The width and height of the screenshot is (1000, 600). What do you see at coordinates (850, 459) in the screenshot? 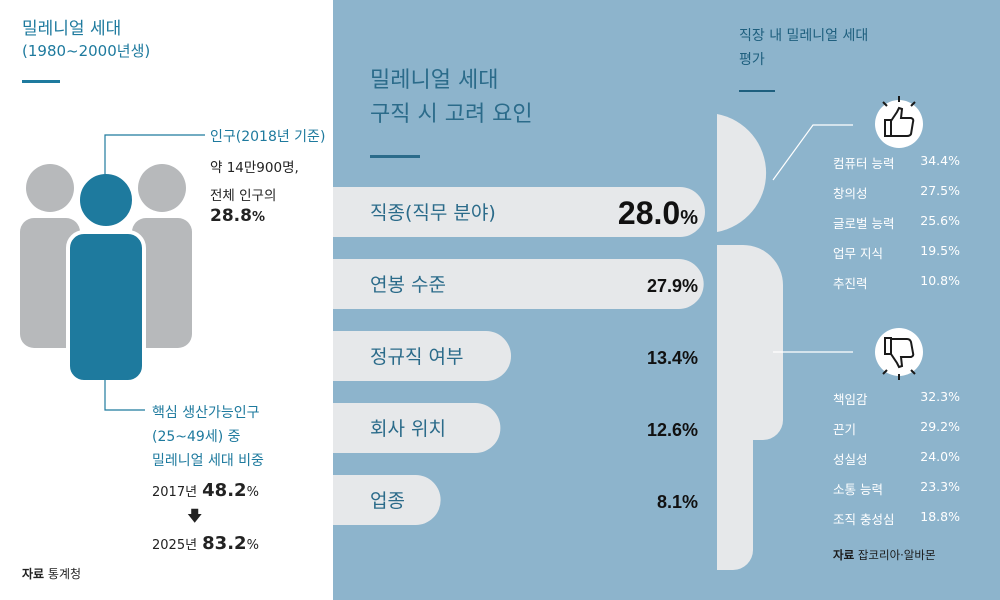
I see `negative-item-name: 성실성` at bounding box center [850, 459].